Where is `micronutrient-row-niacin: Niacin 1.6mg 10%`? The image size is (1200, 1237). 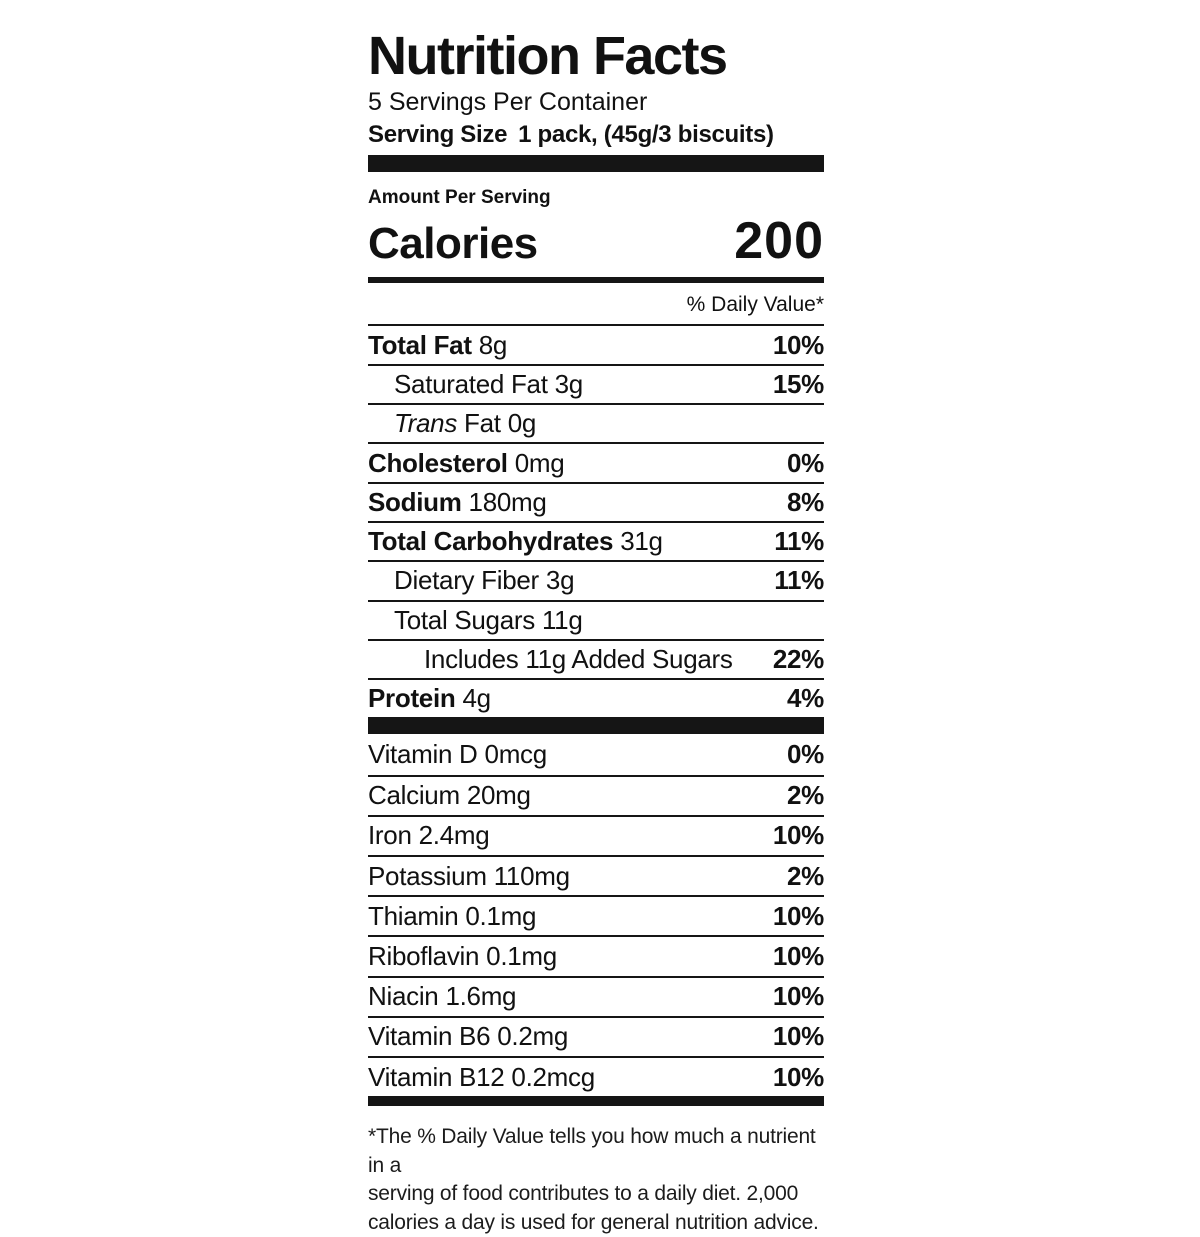
micronutrient-row-niacin: Niacin 1.6mg 10% is located at coordinates (596, 995).